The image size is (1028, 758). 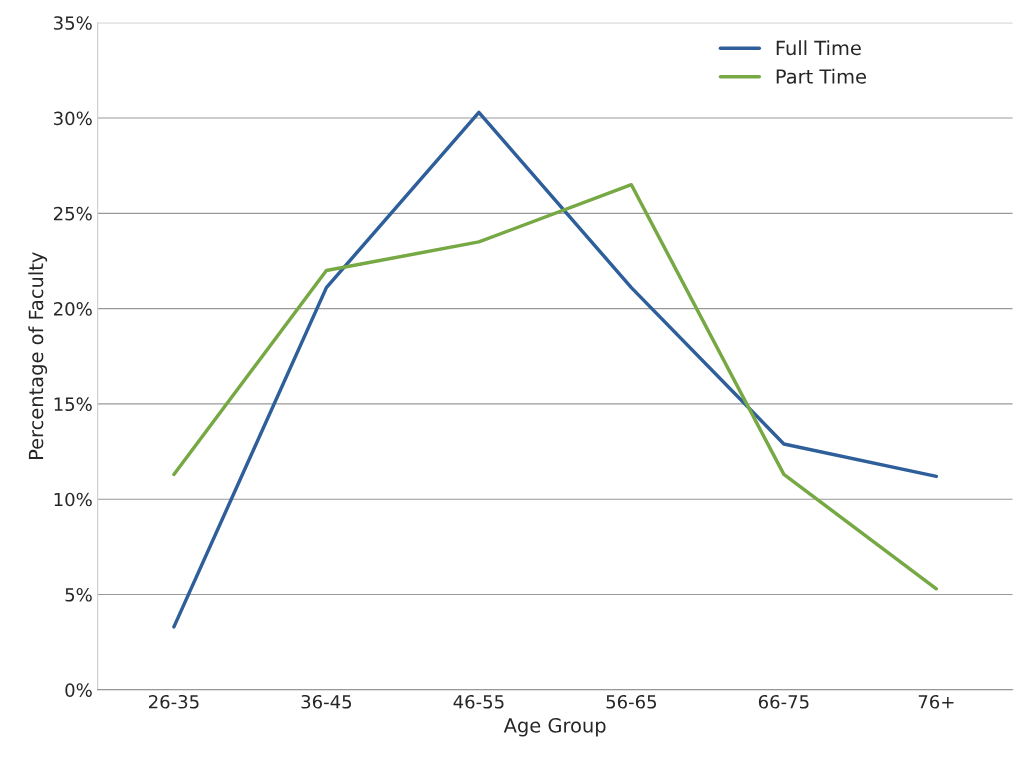 I want to click on x-tick-label: 46-55, so click(x=478, y=701).